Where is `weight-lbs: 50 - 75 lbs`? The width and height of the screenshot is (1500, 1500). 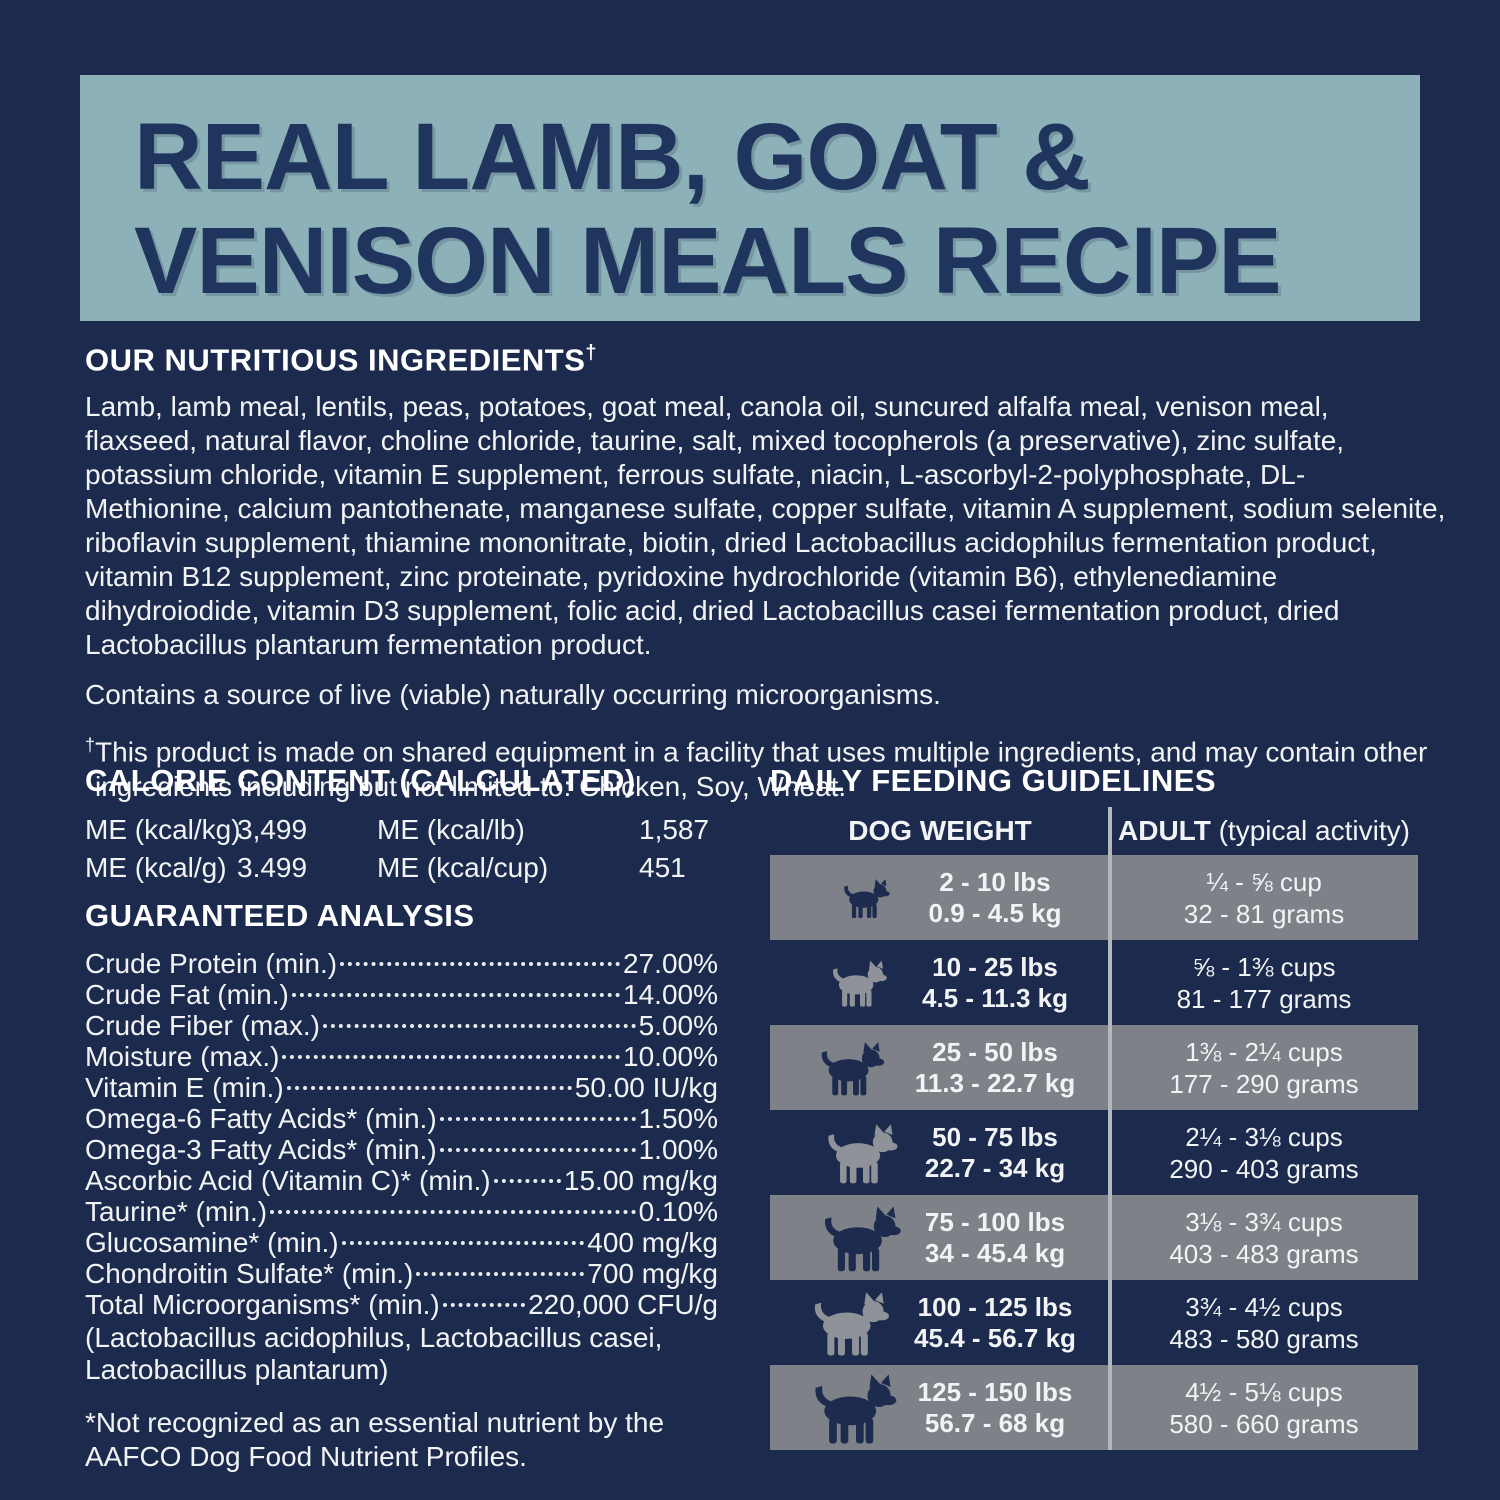 weight-lbs: 50 - 75 lbs is located at coordinates (995, 1136).